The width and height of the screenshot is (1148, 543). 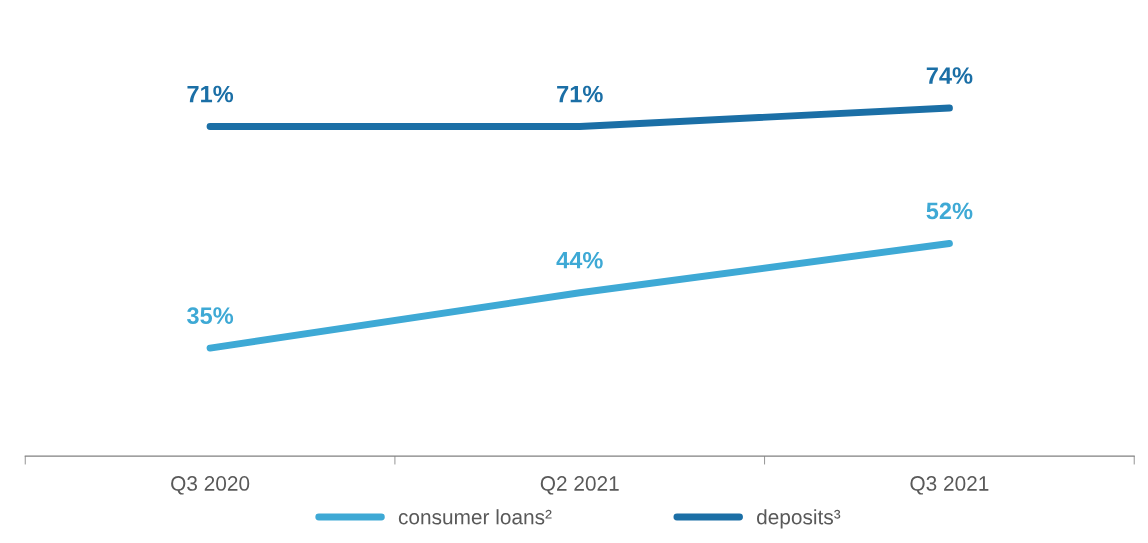 I want to click on data-label: 35%, so click(x=210, y=316).